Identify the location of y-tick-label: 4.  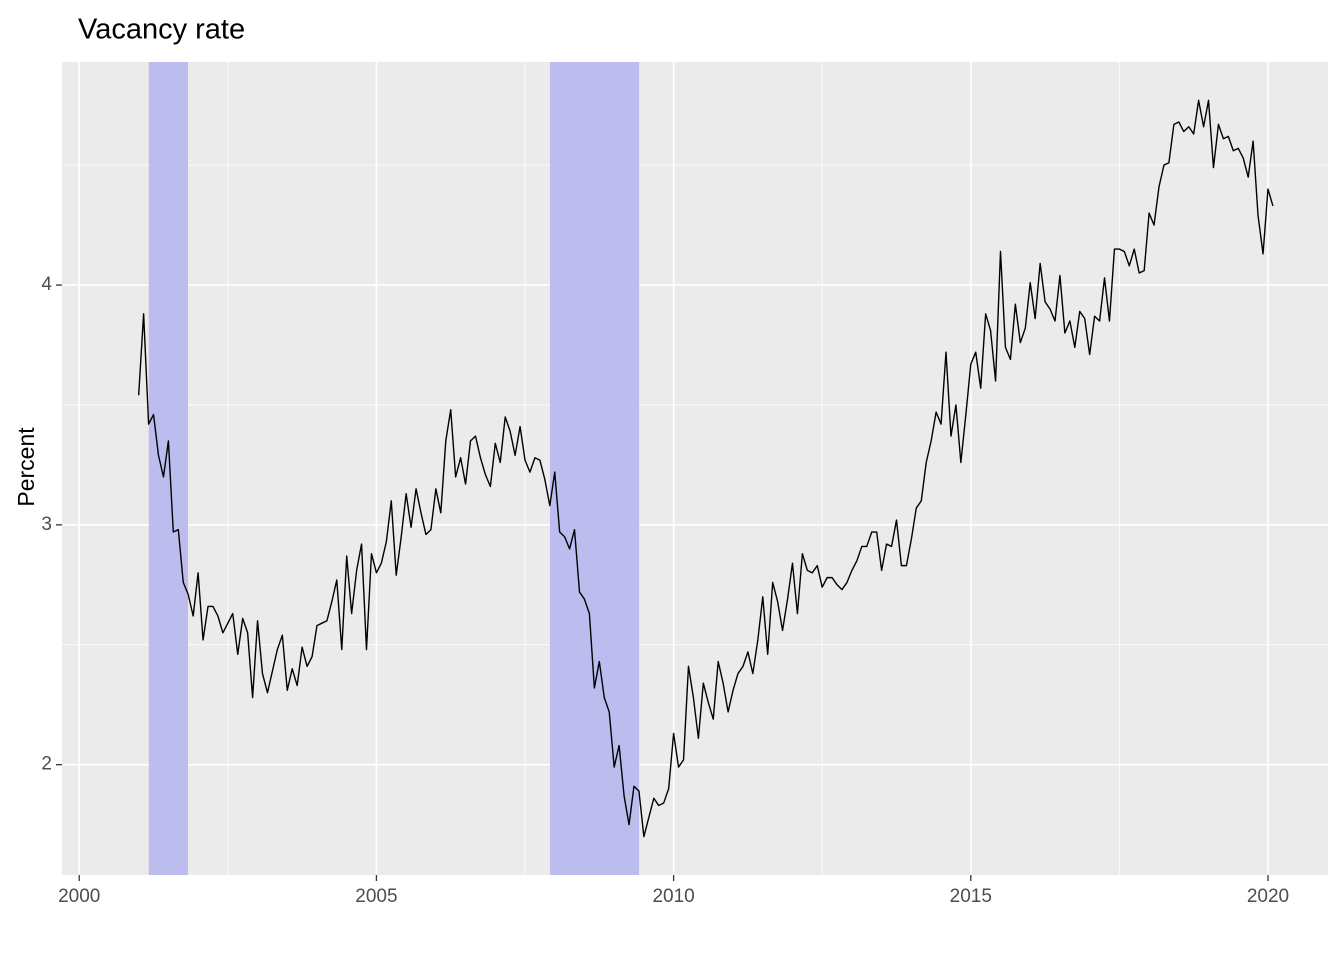
(46, 284).